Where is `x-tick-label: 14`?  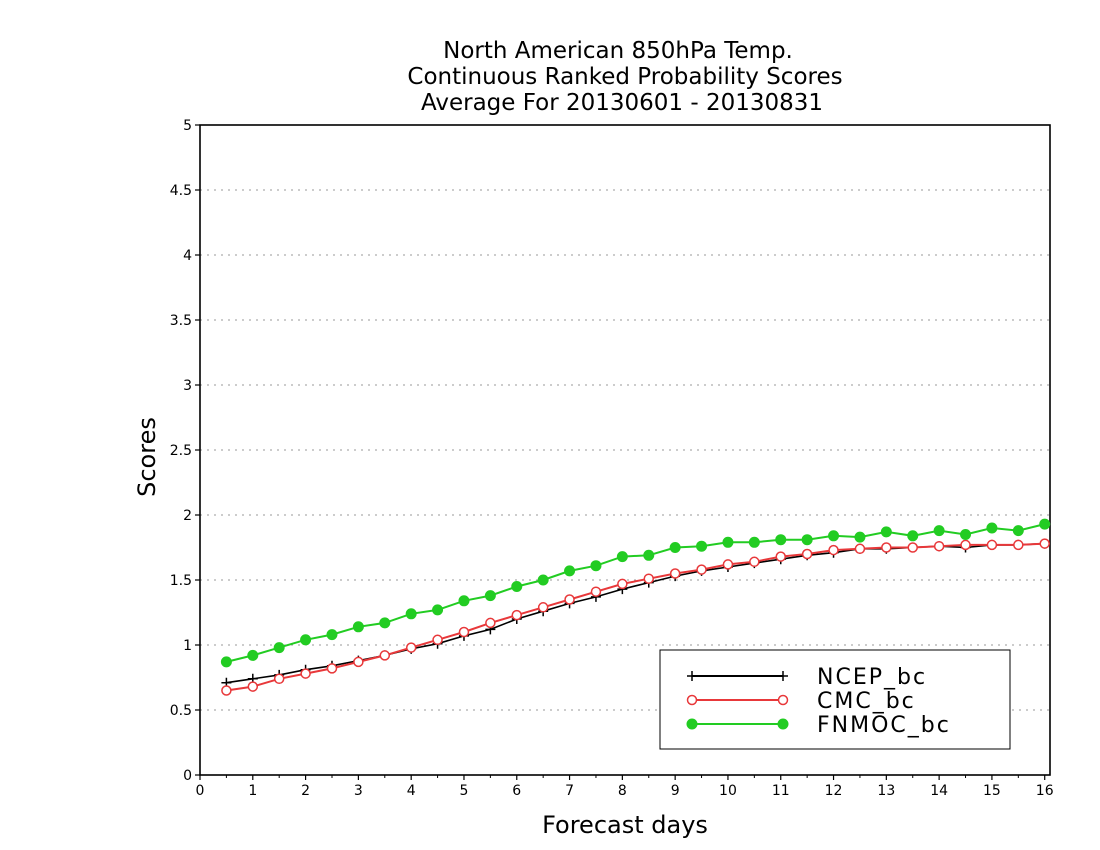 x-tick-label: 14 is located at coordinates (939, 791).